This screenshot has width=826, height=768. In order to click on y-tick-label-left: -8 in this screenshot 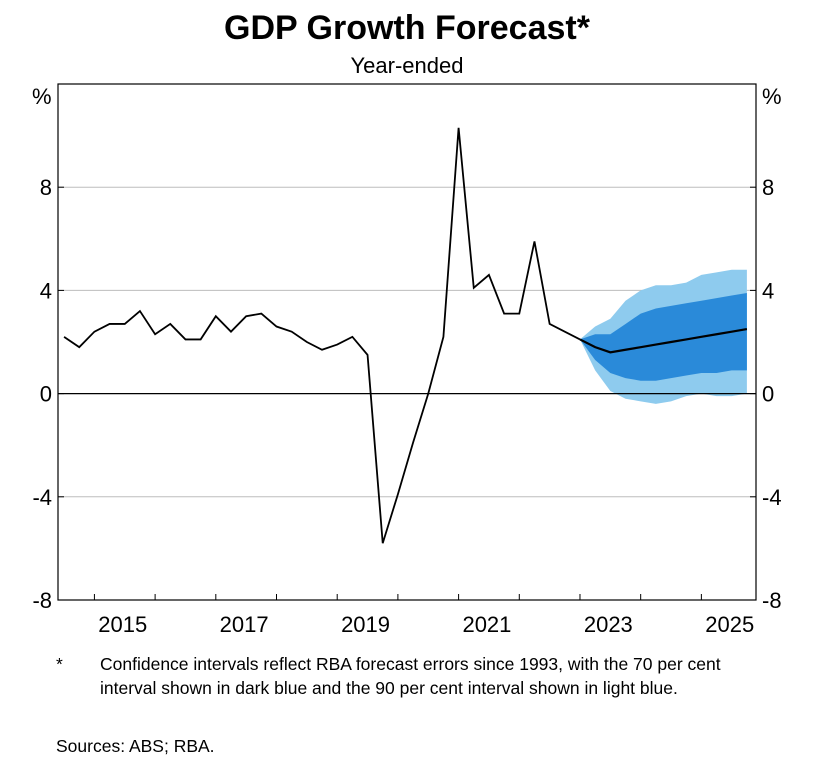, I will do `click(42, 600)`.